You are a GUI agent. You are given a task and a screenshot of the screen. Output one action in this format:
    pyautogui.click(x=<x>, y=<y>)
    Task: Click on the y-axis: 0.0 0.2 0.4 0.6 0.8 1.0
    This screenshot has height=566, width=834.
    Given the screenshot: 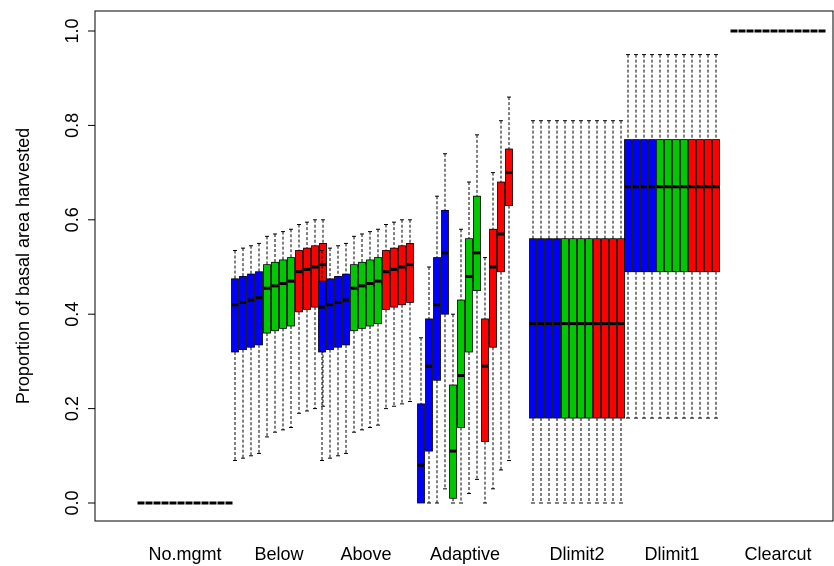 What is the action you would take?
    pyautogui.click(x=79, y=267)
    